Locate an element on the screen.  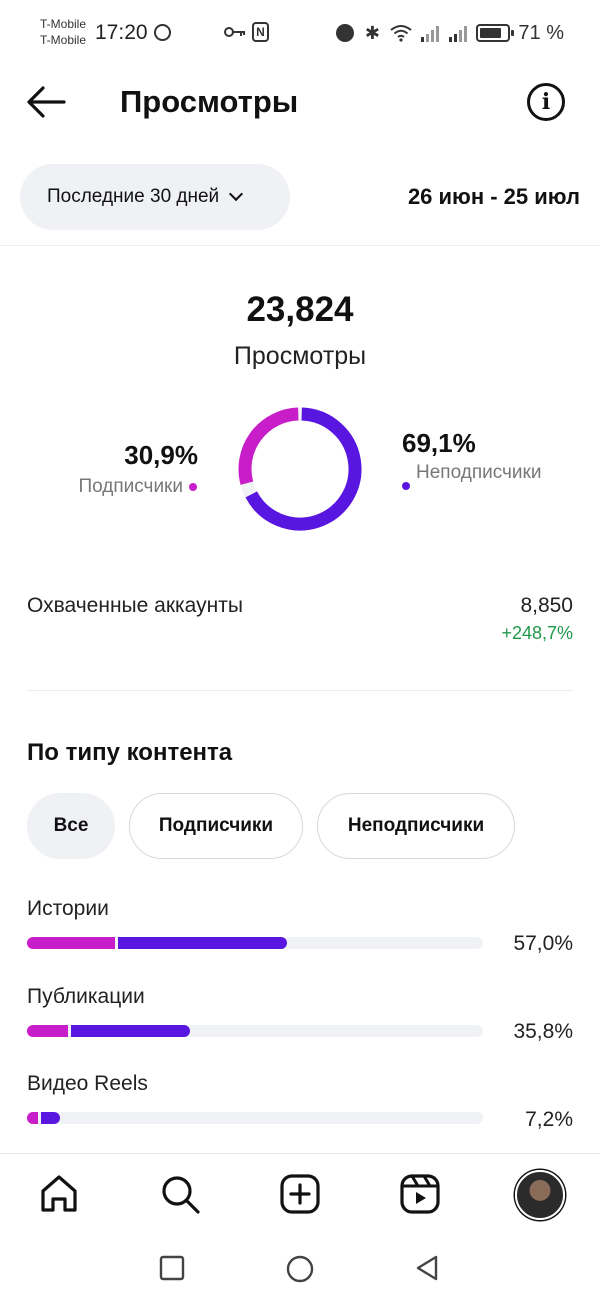
followers-legend: Подписчики is located at coordinates (137, 487).